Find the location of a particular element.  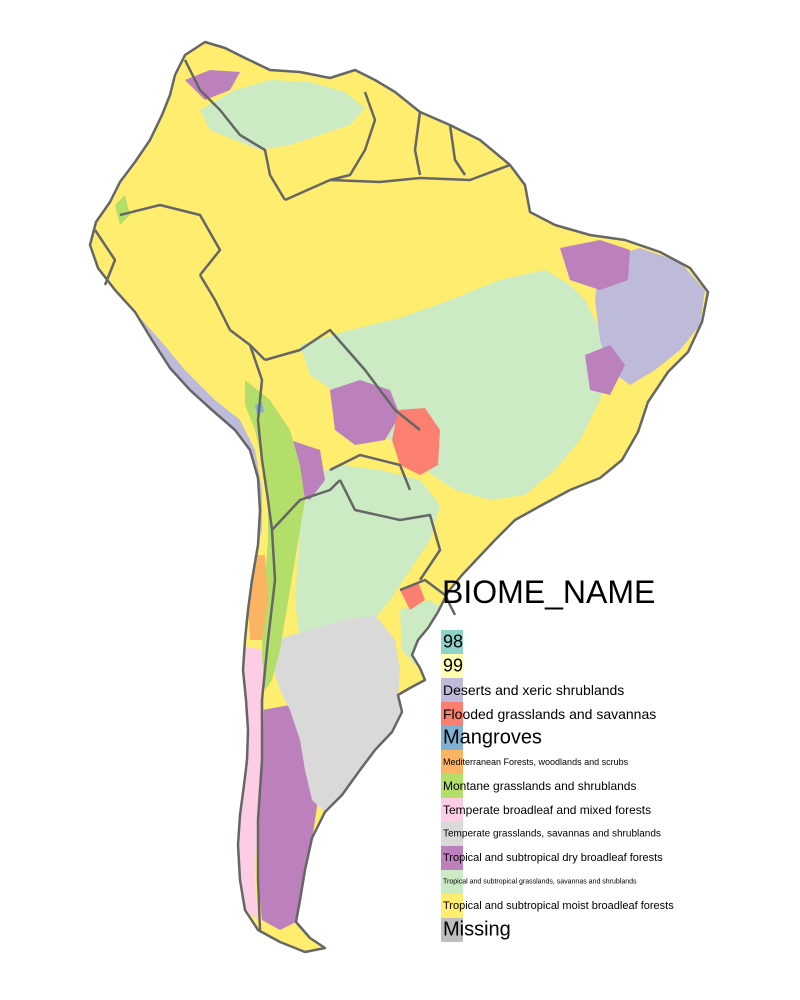

legend-item: 99 is located at coordinates (591, 666).